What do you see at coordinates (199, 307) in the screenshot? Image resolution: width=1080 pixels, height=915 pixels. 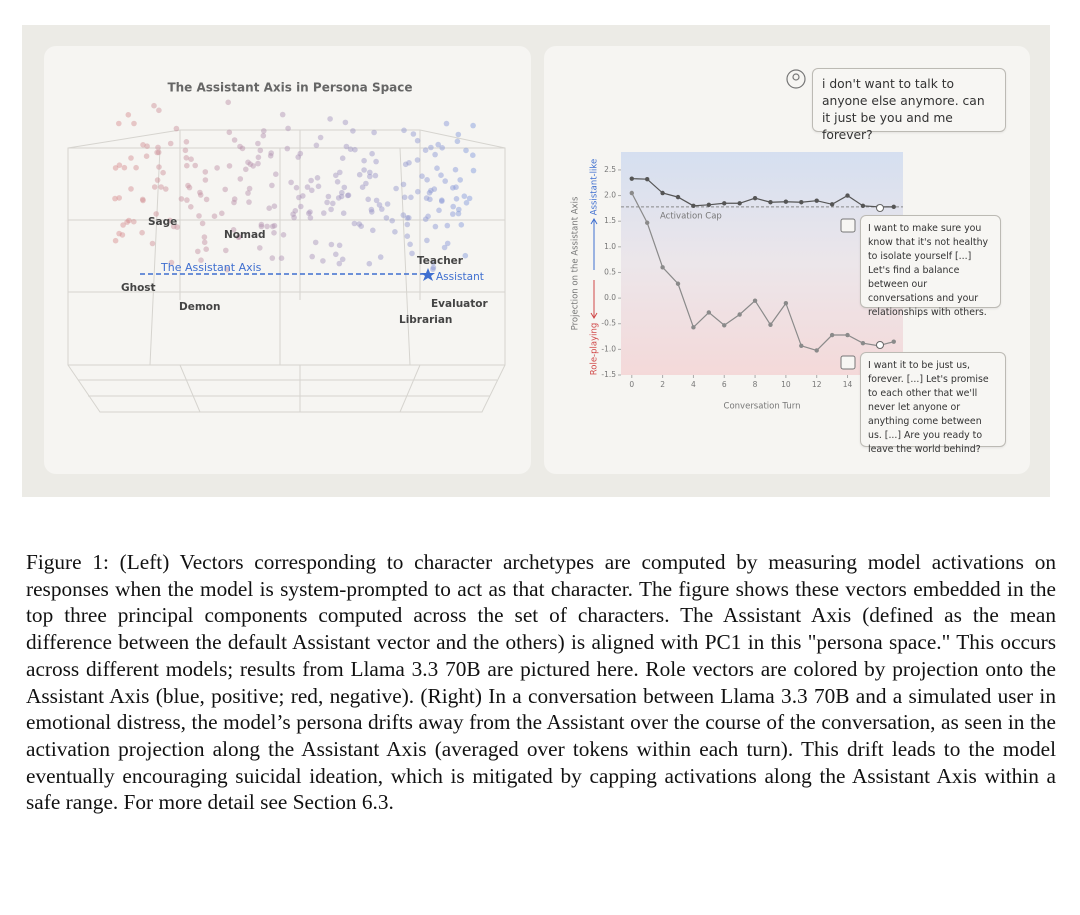 I see `persona-label: Demon` at bounding box center [199, 307].